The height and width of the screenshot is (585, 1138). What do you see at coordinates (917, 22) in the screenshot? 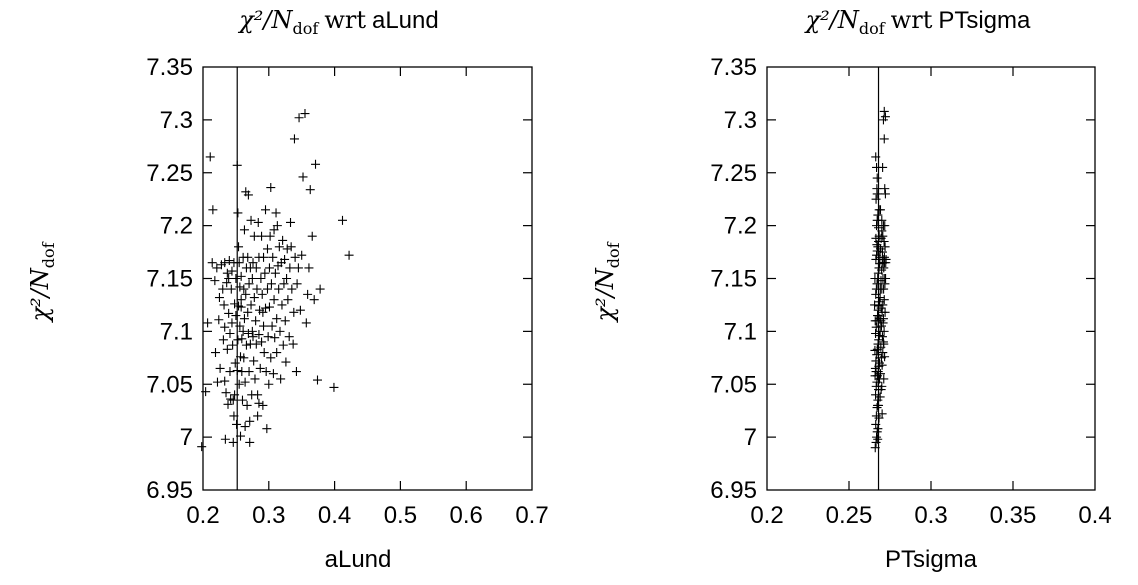
I see `chart-title-PTsigma: χ²/Ndof wrt PTsigma` at bounding box center [917, 22].